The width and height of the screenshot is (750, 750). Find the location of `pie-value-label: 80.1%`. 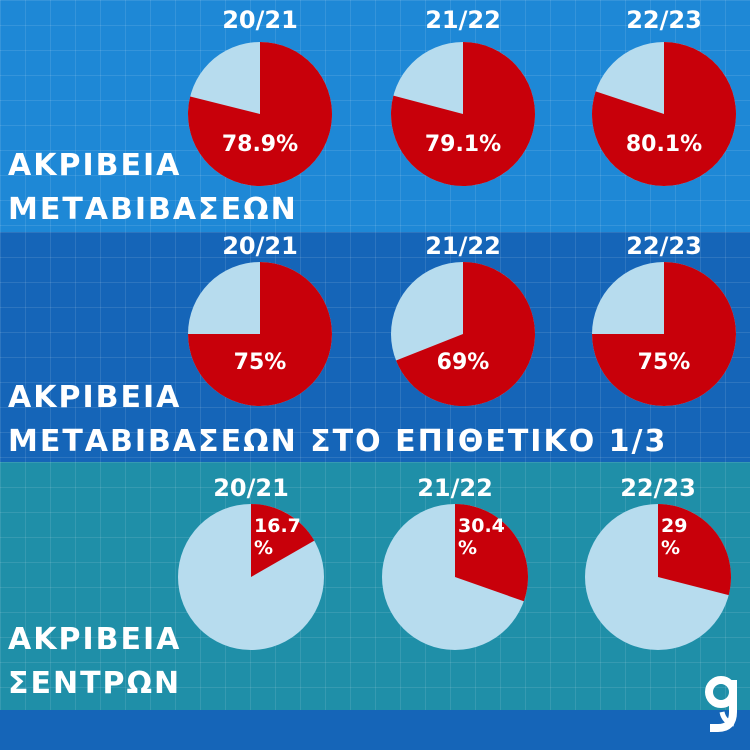

pie-value-label: 80.1% is located at coordinates (664, 144).